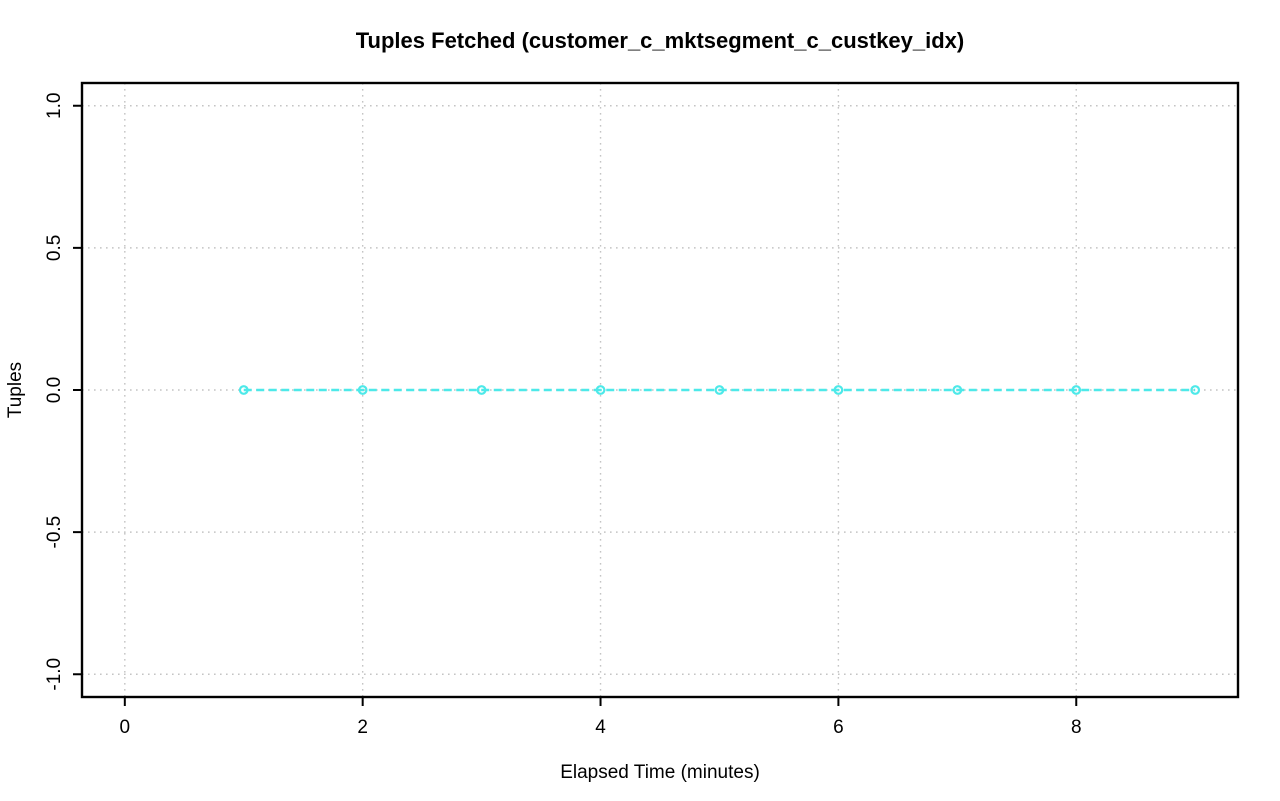  Describe the element at coordinates (15, 390) in the screenshot. I see `y-axis-label: Tuples` at that location.